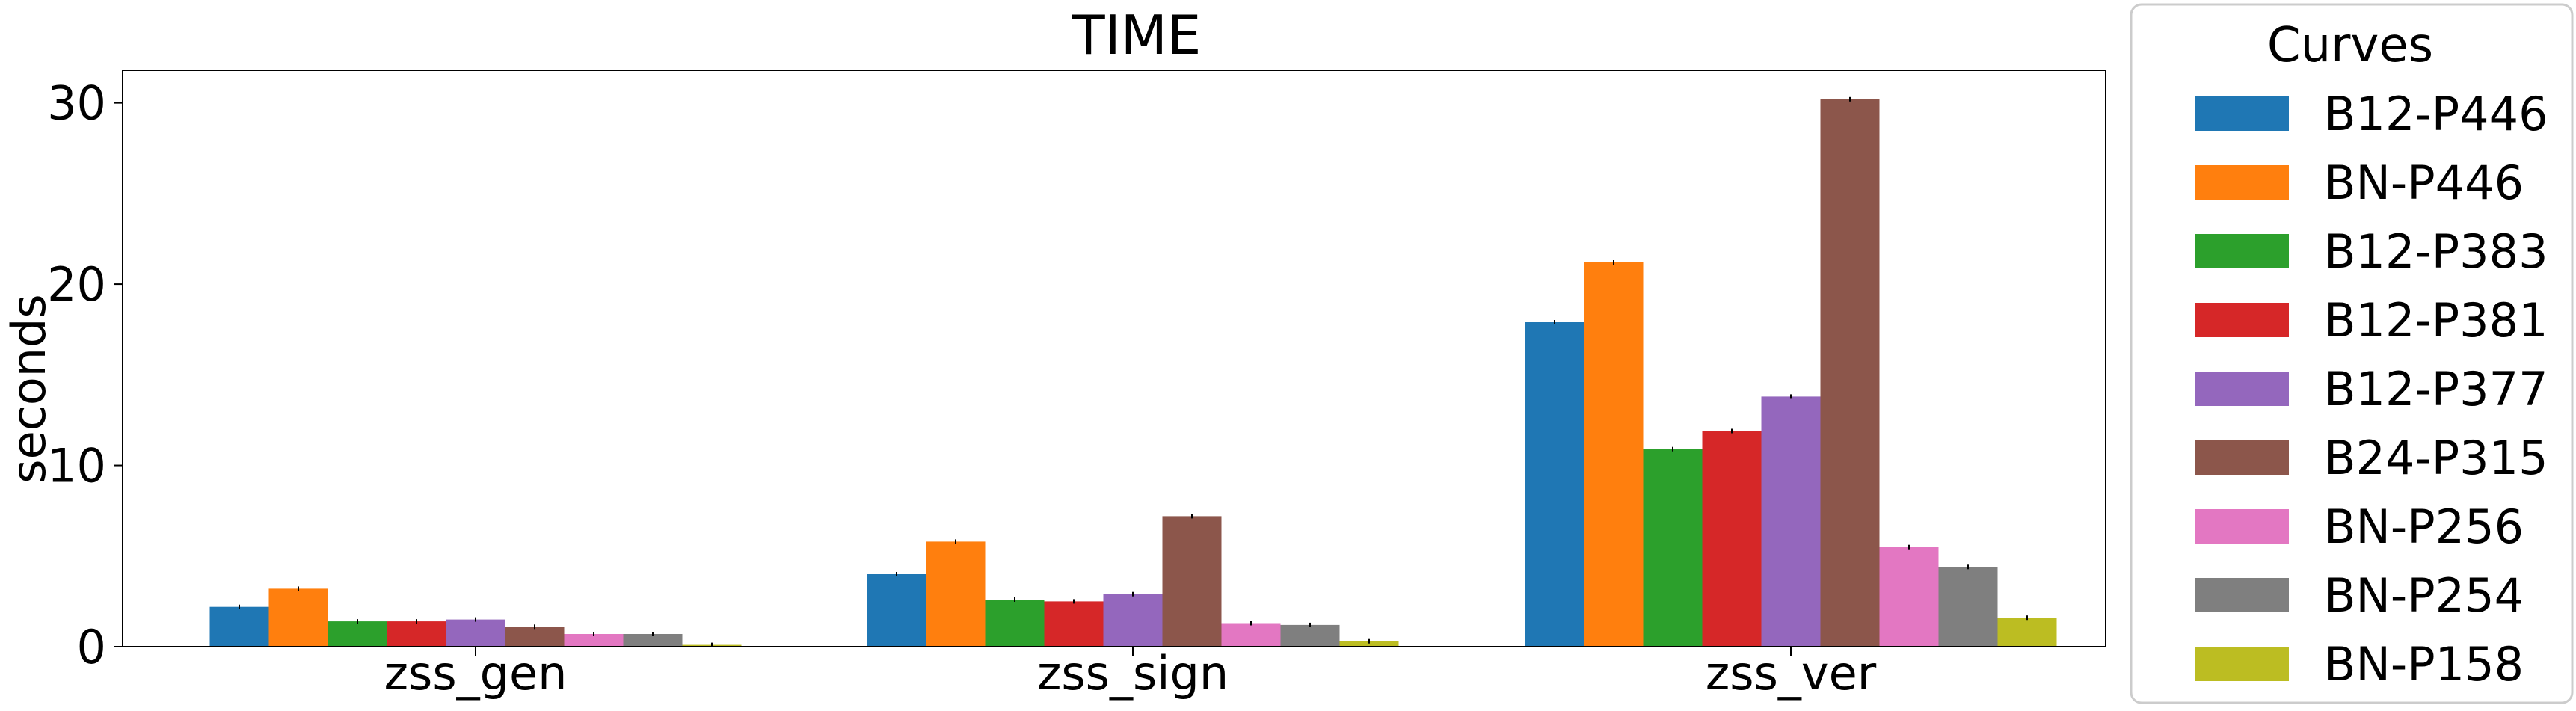 Image resolution: width=2576 pixels, height=711 pixels. What do you see at coordinates (2424, 183) in the screenshot?
I see `legend-label-BN-P446: BN-P446` at bounding box center [2424, 183].